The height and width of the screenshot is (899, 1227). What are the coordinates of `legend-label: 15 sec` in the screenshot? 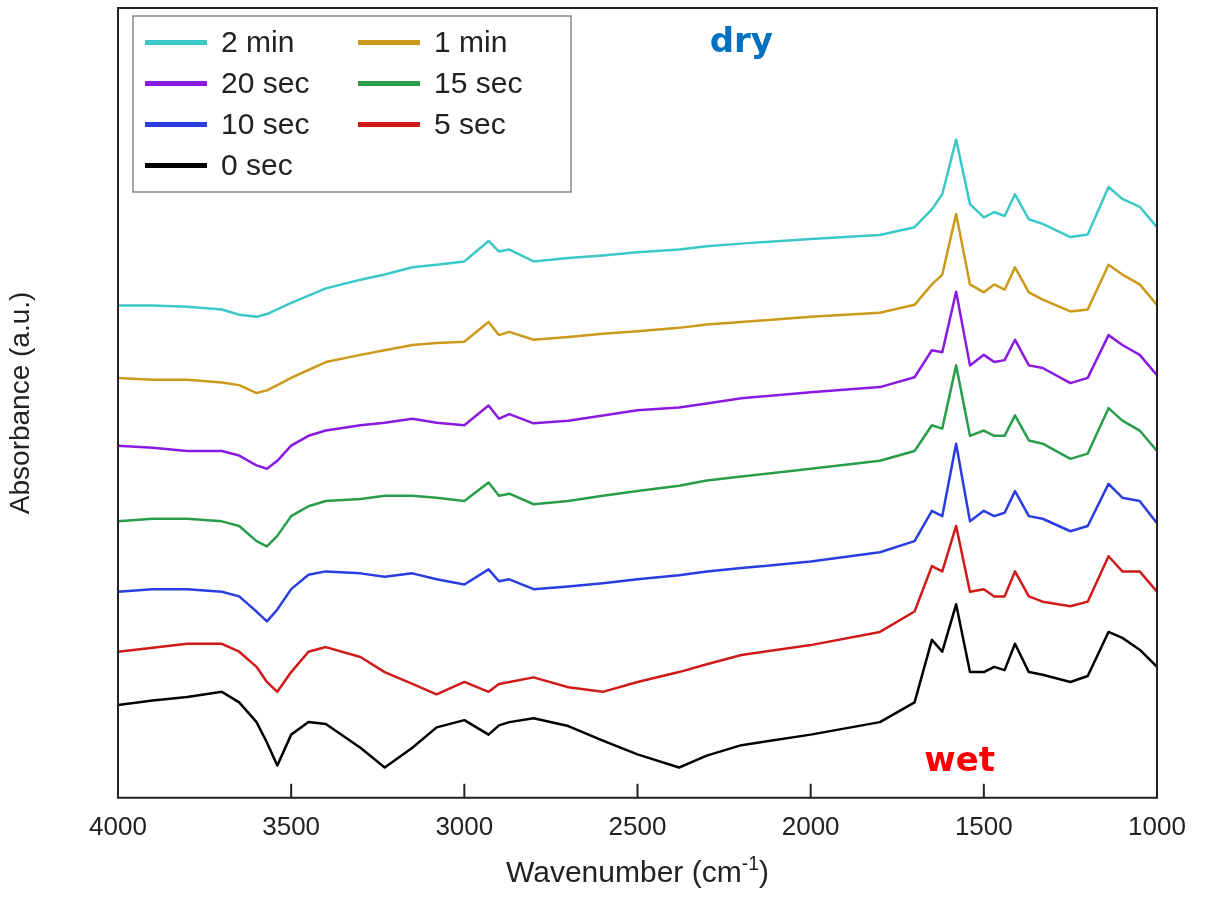 It's located at (478, 82).